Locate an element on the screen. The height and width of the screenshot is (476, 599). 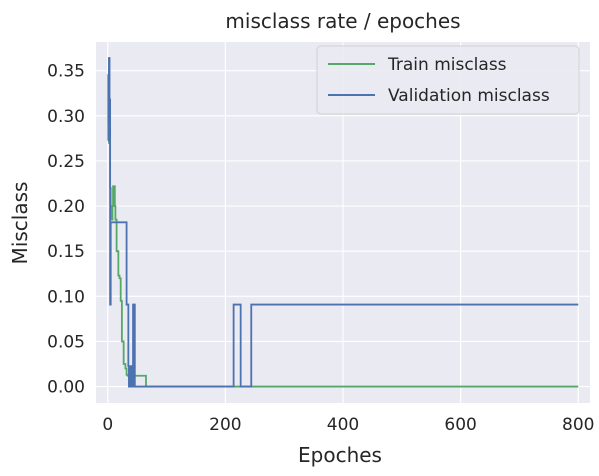
y-tick-label: 0.20 is located at coordinates (66, 207).